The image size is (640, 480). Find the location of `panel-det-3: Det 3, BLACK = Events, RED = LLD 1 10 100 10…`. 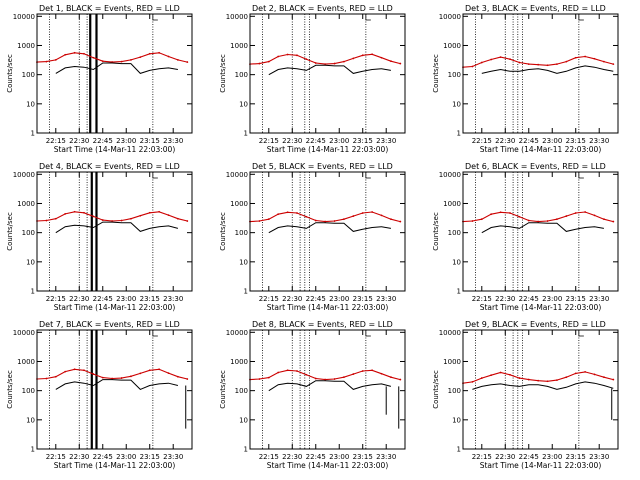

panel-det-3: Det 3, BLACK = Events, RED = LLD 1 10 100 10… is located at coordinates (525, 79).